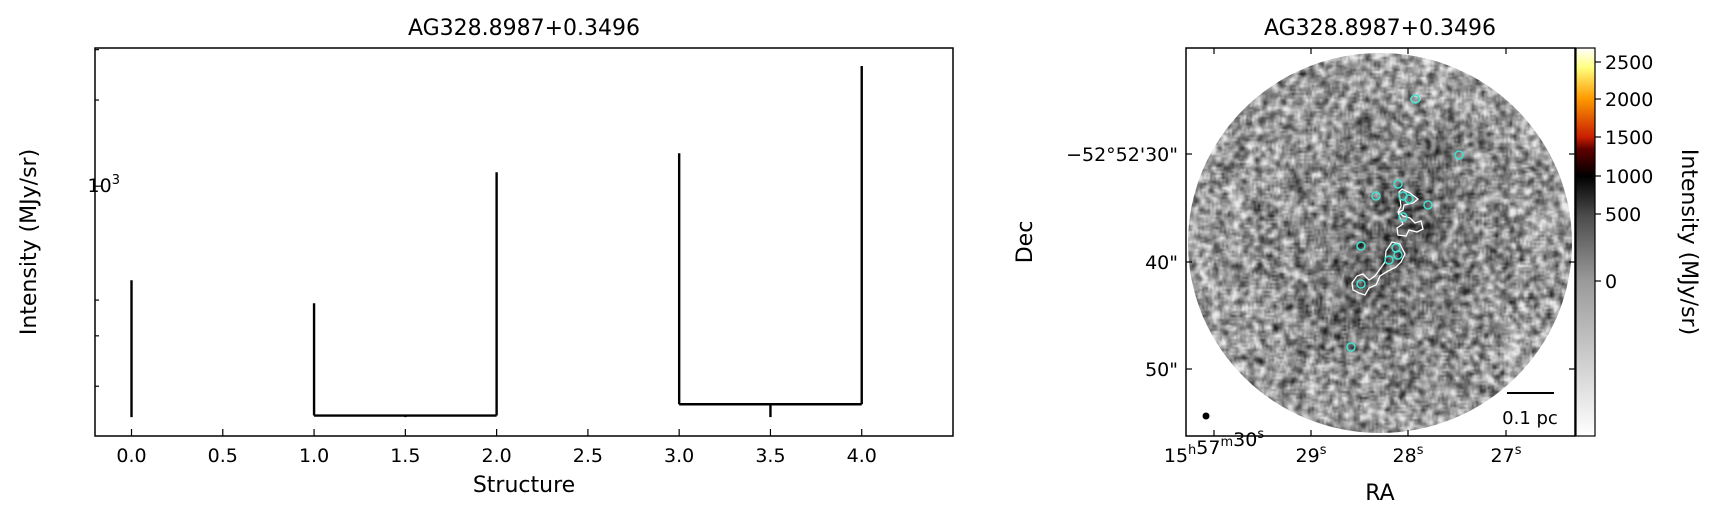  Describe the element at coordinates (524, 28) in the screenshot. I see `left-title: AG328.8987+0.3496` at that location.